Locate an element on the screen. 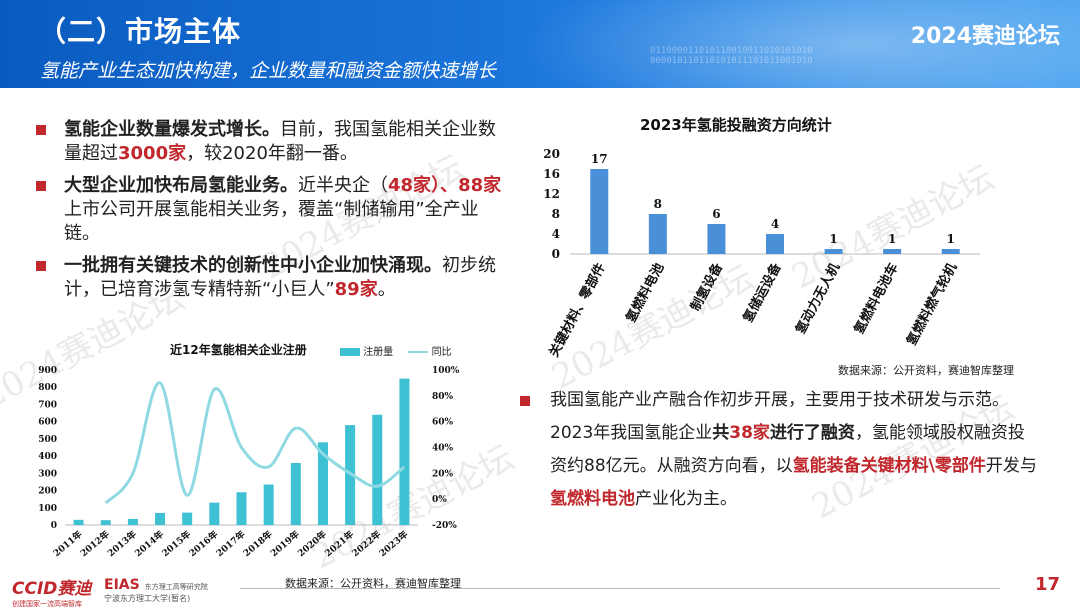 This screenshot has width=1080, height=609. legend-bar-swatch is located at coordinates (350, 352).